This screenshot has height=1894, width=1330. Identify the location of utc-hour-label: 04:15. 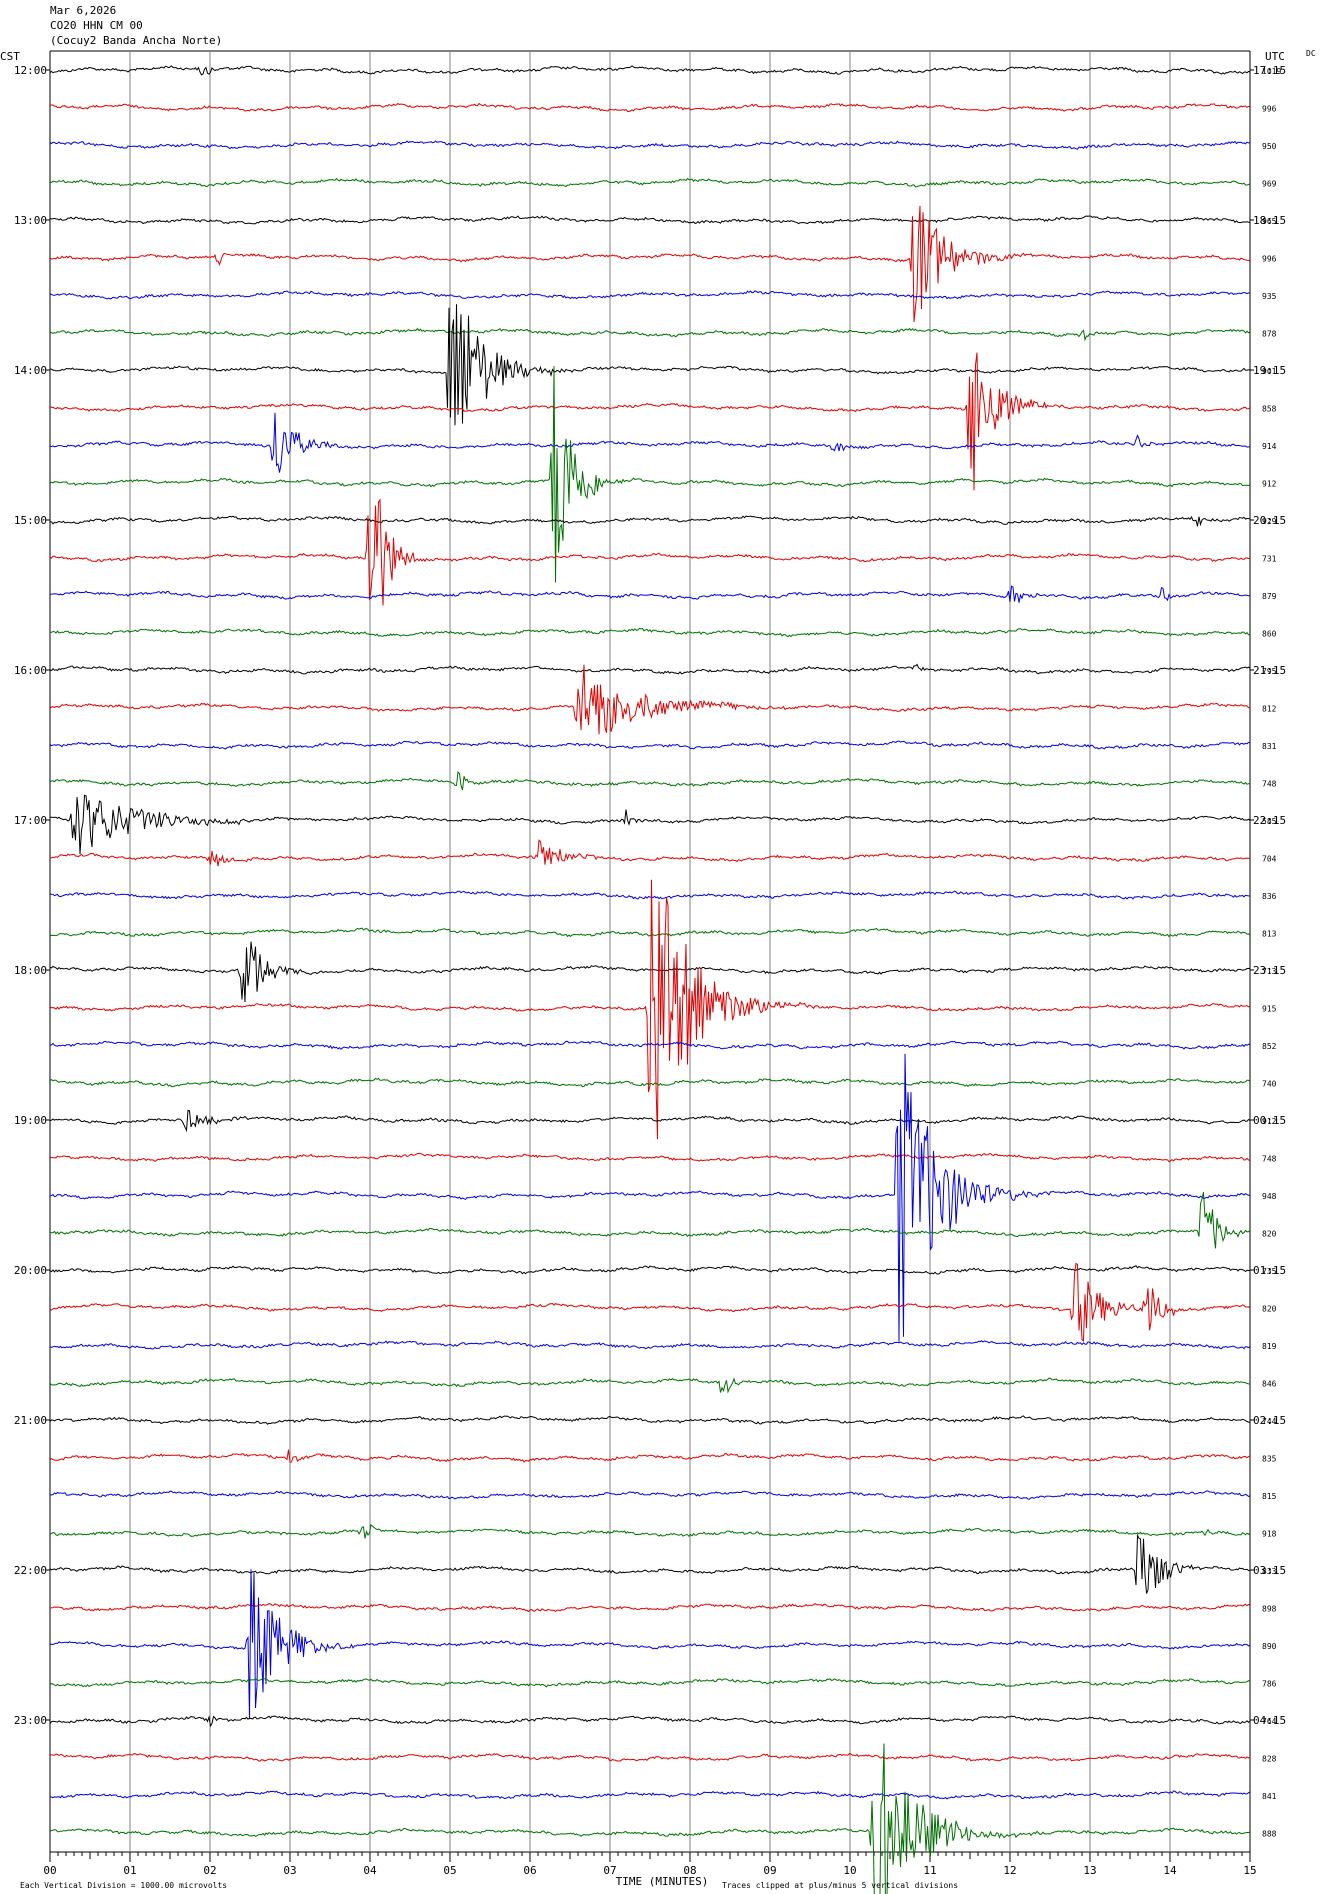
(1269, 1720).